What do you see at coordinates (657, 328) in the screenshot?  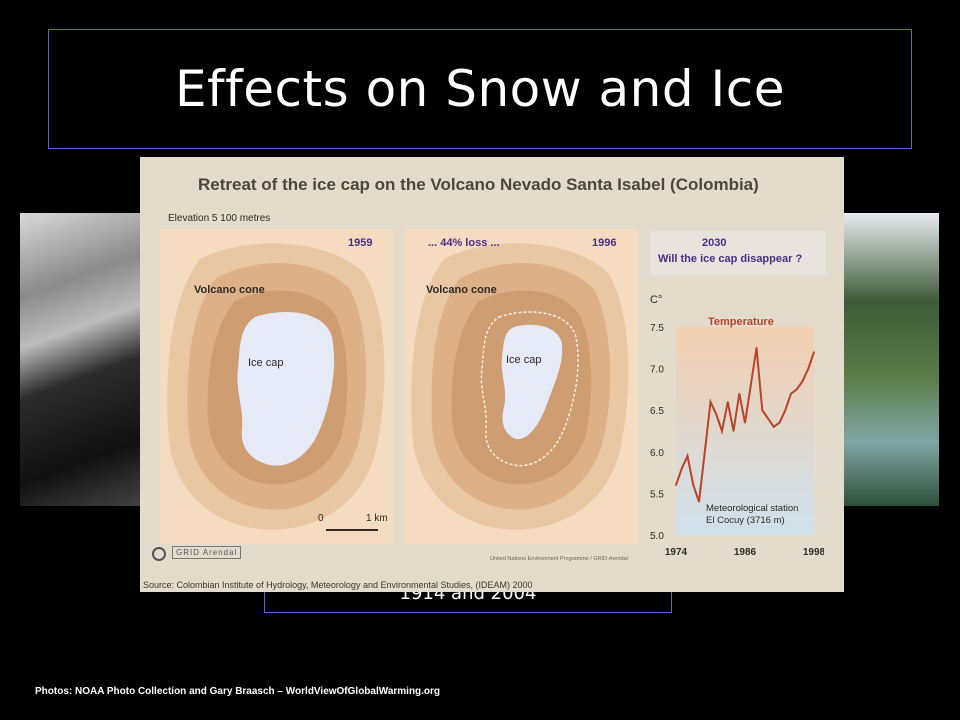 I see `y-tick-label: 7.5` at bounding box center [657, 328].